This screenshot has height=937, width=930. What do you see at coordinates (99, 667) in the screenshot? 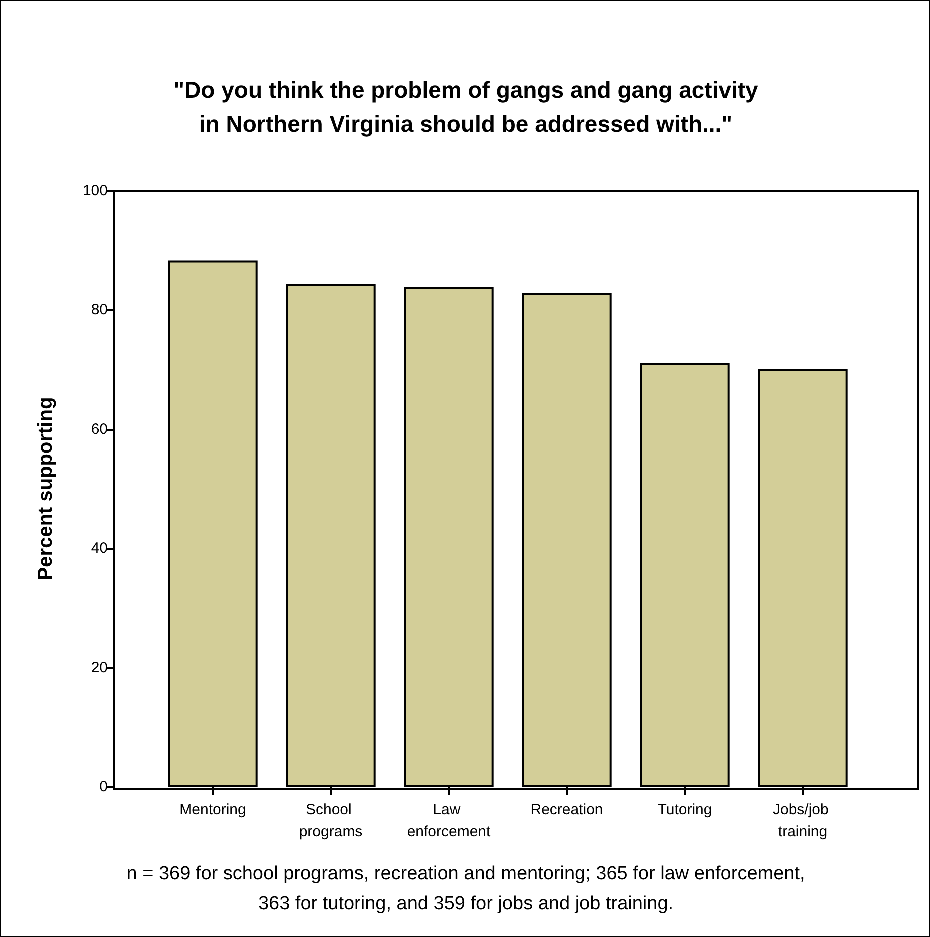
I see `y-tick-label: 20` at bounding box center [99, 667].